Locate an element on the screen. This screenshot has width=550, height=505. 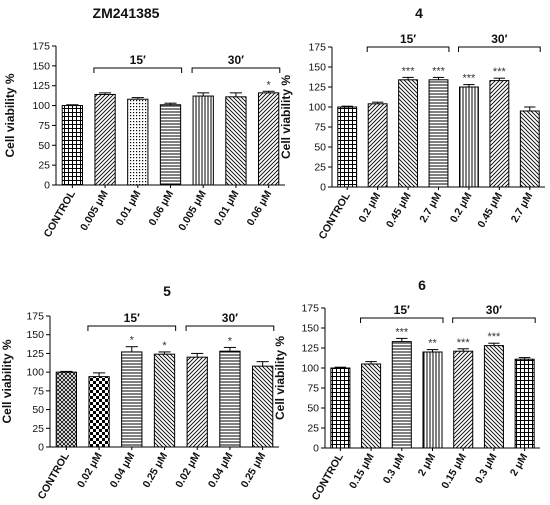
chart-title: 4 is located at coordinates (419, 13).